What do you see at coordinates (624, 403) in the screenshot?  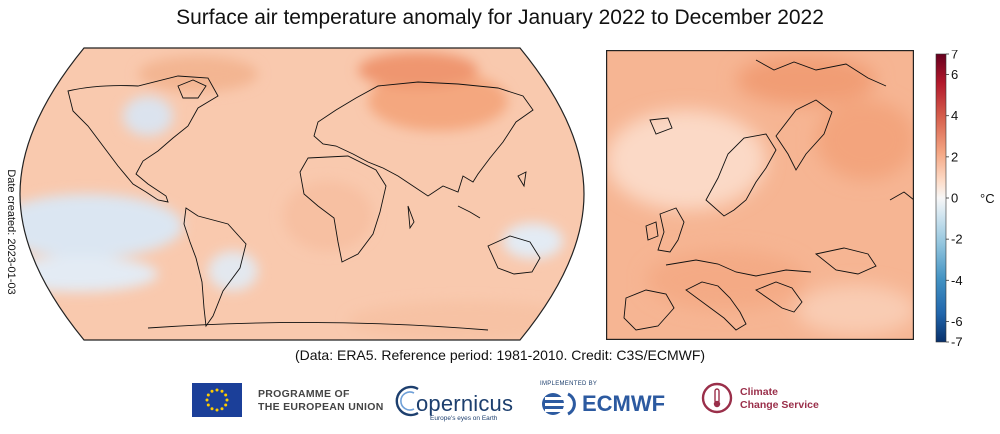 I see `ecmwf-wordmark: ECMWF` at bounding box center [624, 403].